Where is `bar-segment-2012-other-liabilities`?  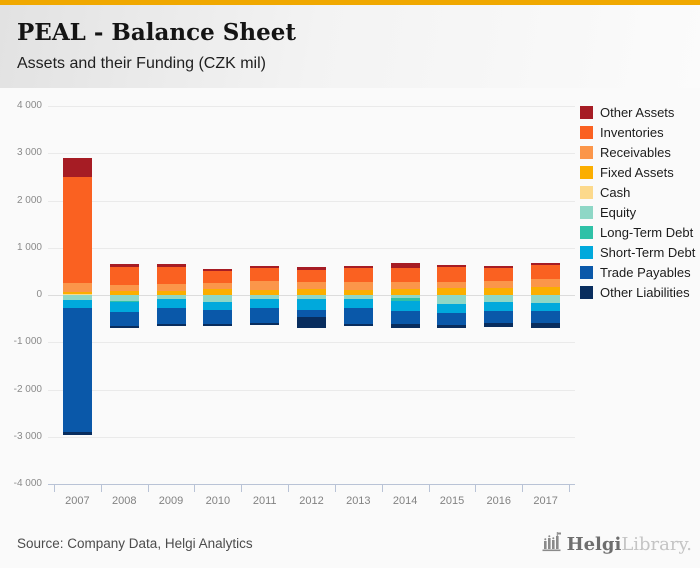 bar-segment-2012-other-liabilities is located at coordinates (311, 322).